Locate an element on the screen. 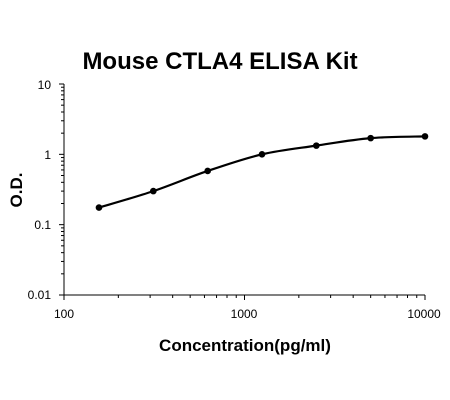  y-axis-label: O.D. is located at coordinates (16, 190).